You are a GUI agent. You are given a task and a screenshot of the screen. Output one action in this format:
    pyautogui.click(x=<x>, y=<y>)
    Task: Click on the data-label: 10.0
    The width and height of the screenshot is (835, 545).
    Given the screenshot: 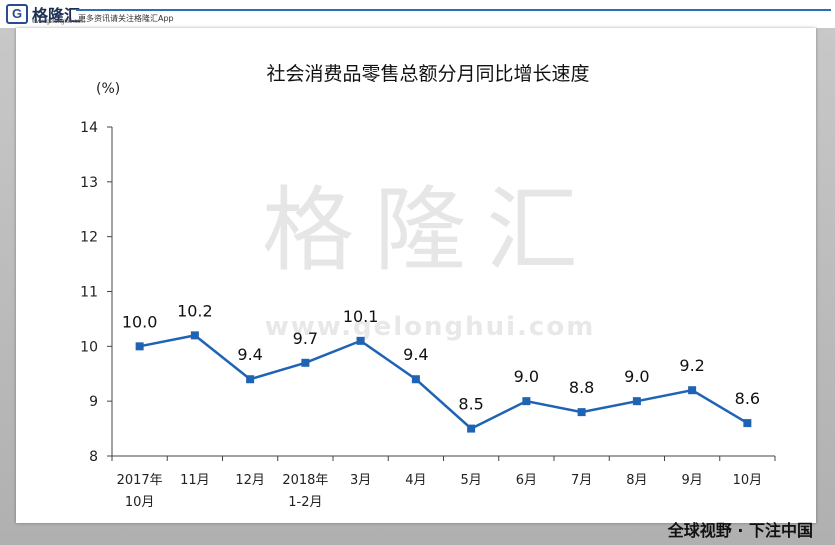 What is the action you would take?
    pyautogui.click(x=140, y=321)
    